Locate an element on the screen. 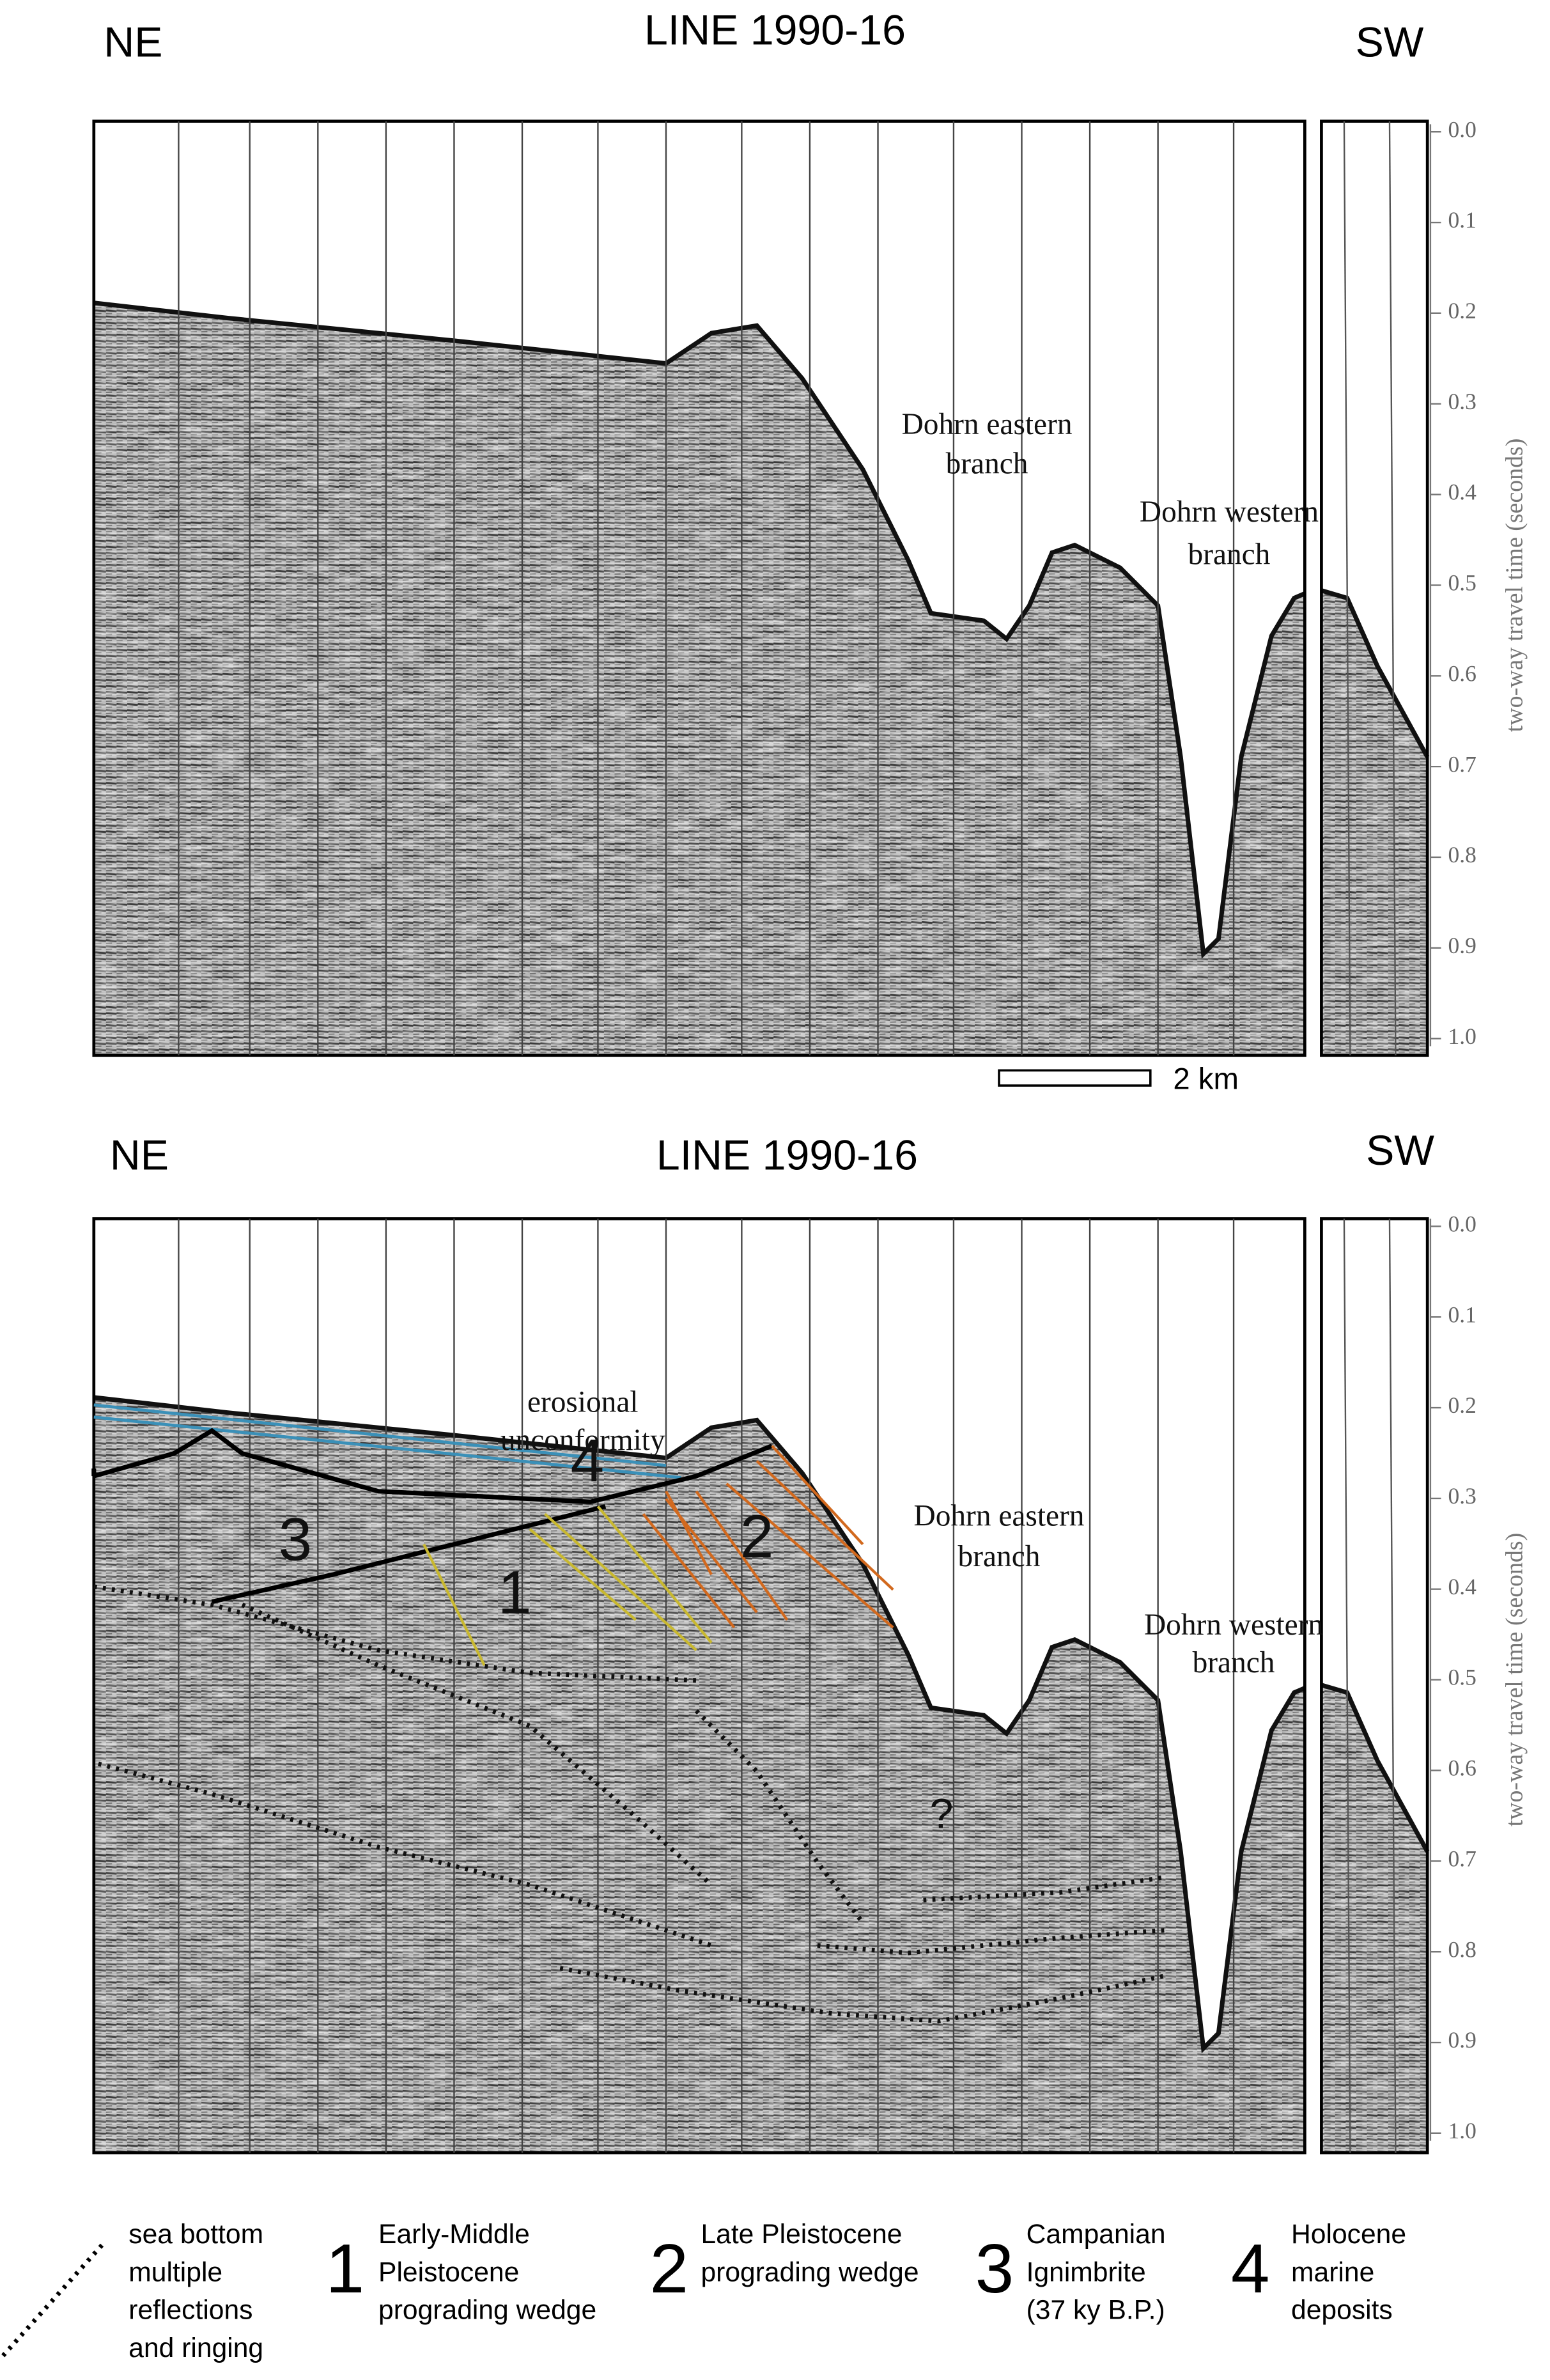 This screenshot has width=1550, height=2380. legend-text: Holocene is located at coordinates (1348, 2234).